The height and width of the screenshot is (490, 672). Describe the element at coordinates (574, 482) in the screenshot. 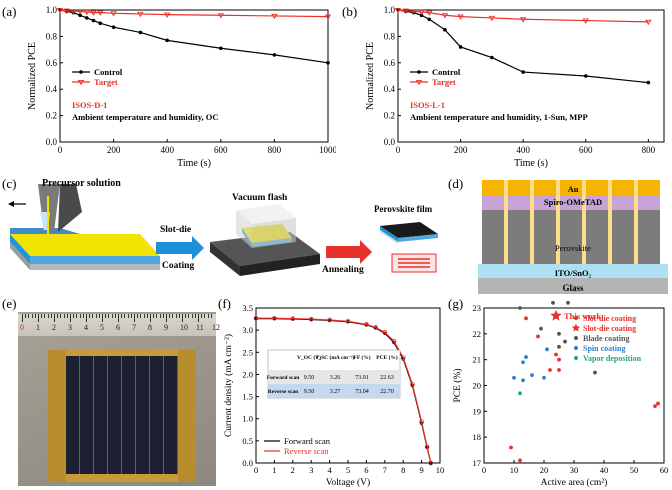

I see `x-axis-label: Active area (cm²)` at that location.